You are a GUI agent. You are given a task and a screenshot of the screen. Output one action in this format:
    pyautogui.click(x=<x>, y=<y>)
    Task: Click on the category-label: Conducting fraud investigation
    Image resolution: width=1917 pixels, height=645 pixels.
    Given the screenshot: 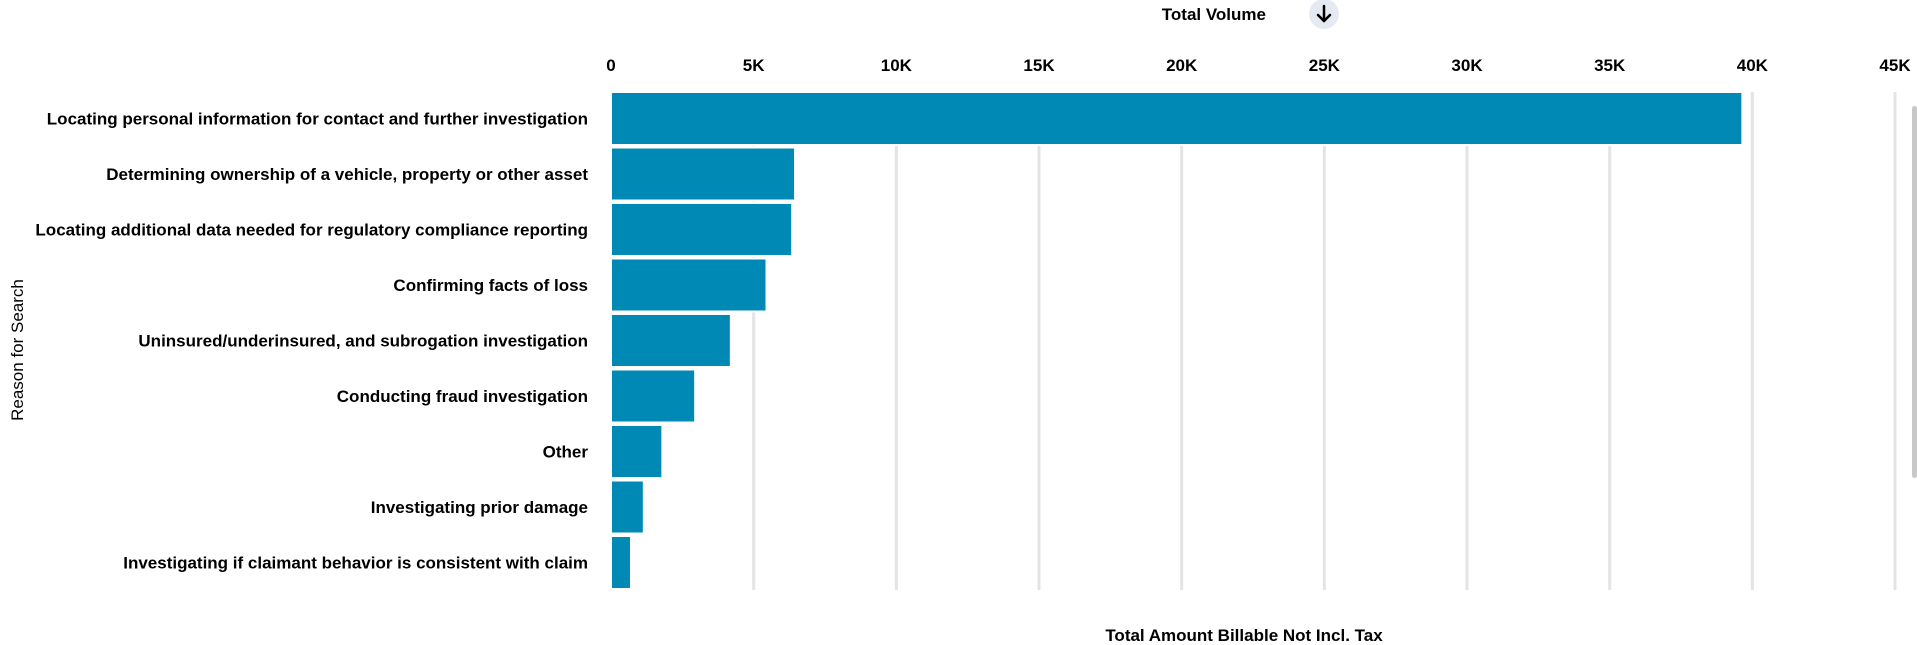 What is the action you would take?
    pyautogui.click(x=462, y=396)
    